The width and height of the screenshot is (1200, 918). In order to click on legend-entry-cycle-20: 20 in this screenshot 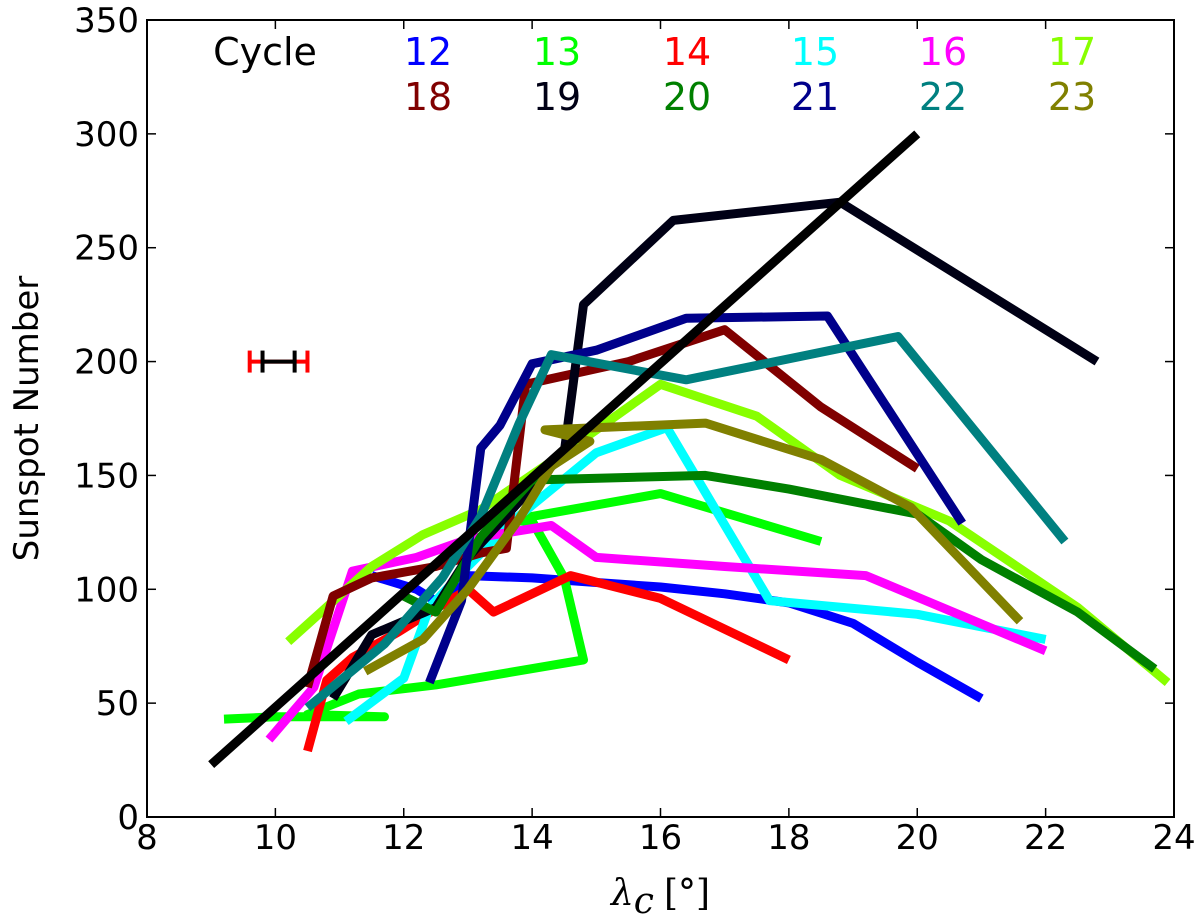, I will do `click(687, 97)`.